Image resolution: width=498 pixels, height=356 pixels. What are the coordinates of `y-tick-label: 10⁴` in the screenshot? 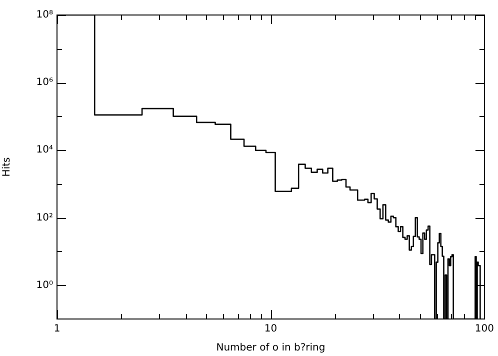 It's located at (44, 150).